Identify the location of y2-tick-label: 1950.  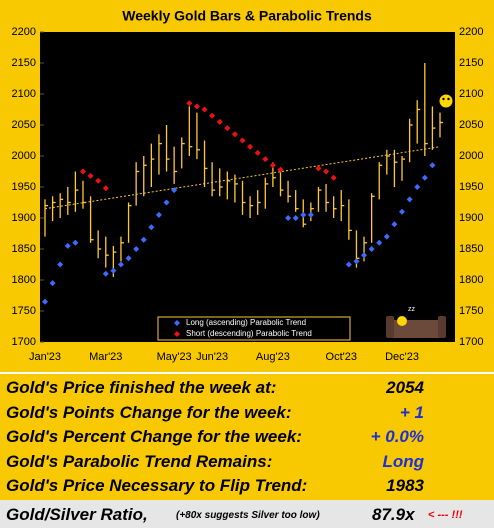
(471, 187).